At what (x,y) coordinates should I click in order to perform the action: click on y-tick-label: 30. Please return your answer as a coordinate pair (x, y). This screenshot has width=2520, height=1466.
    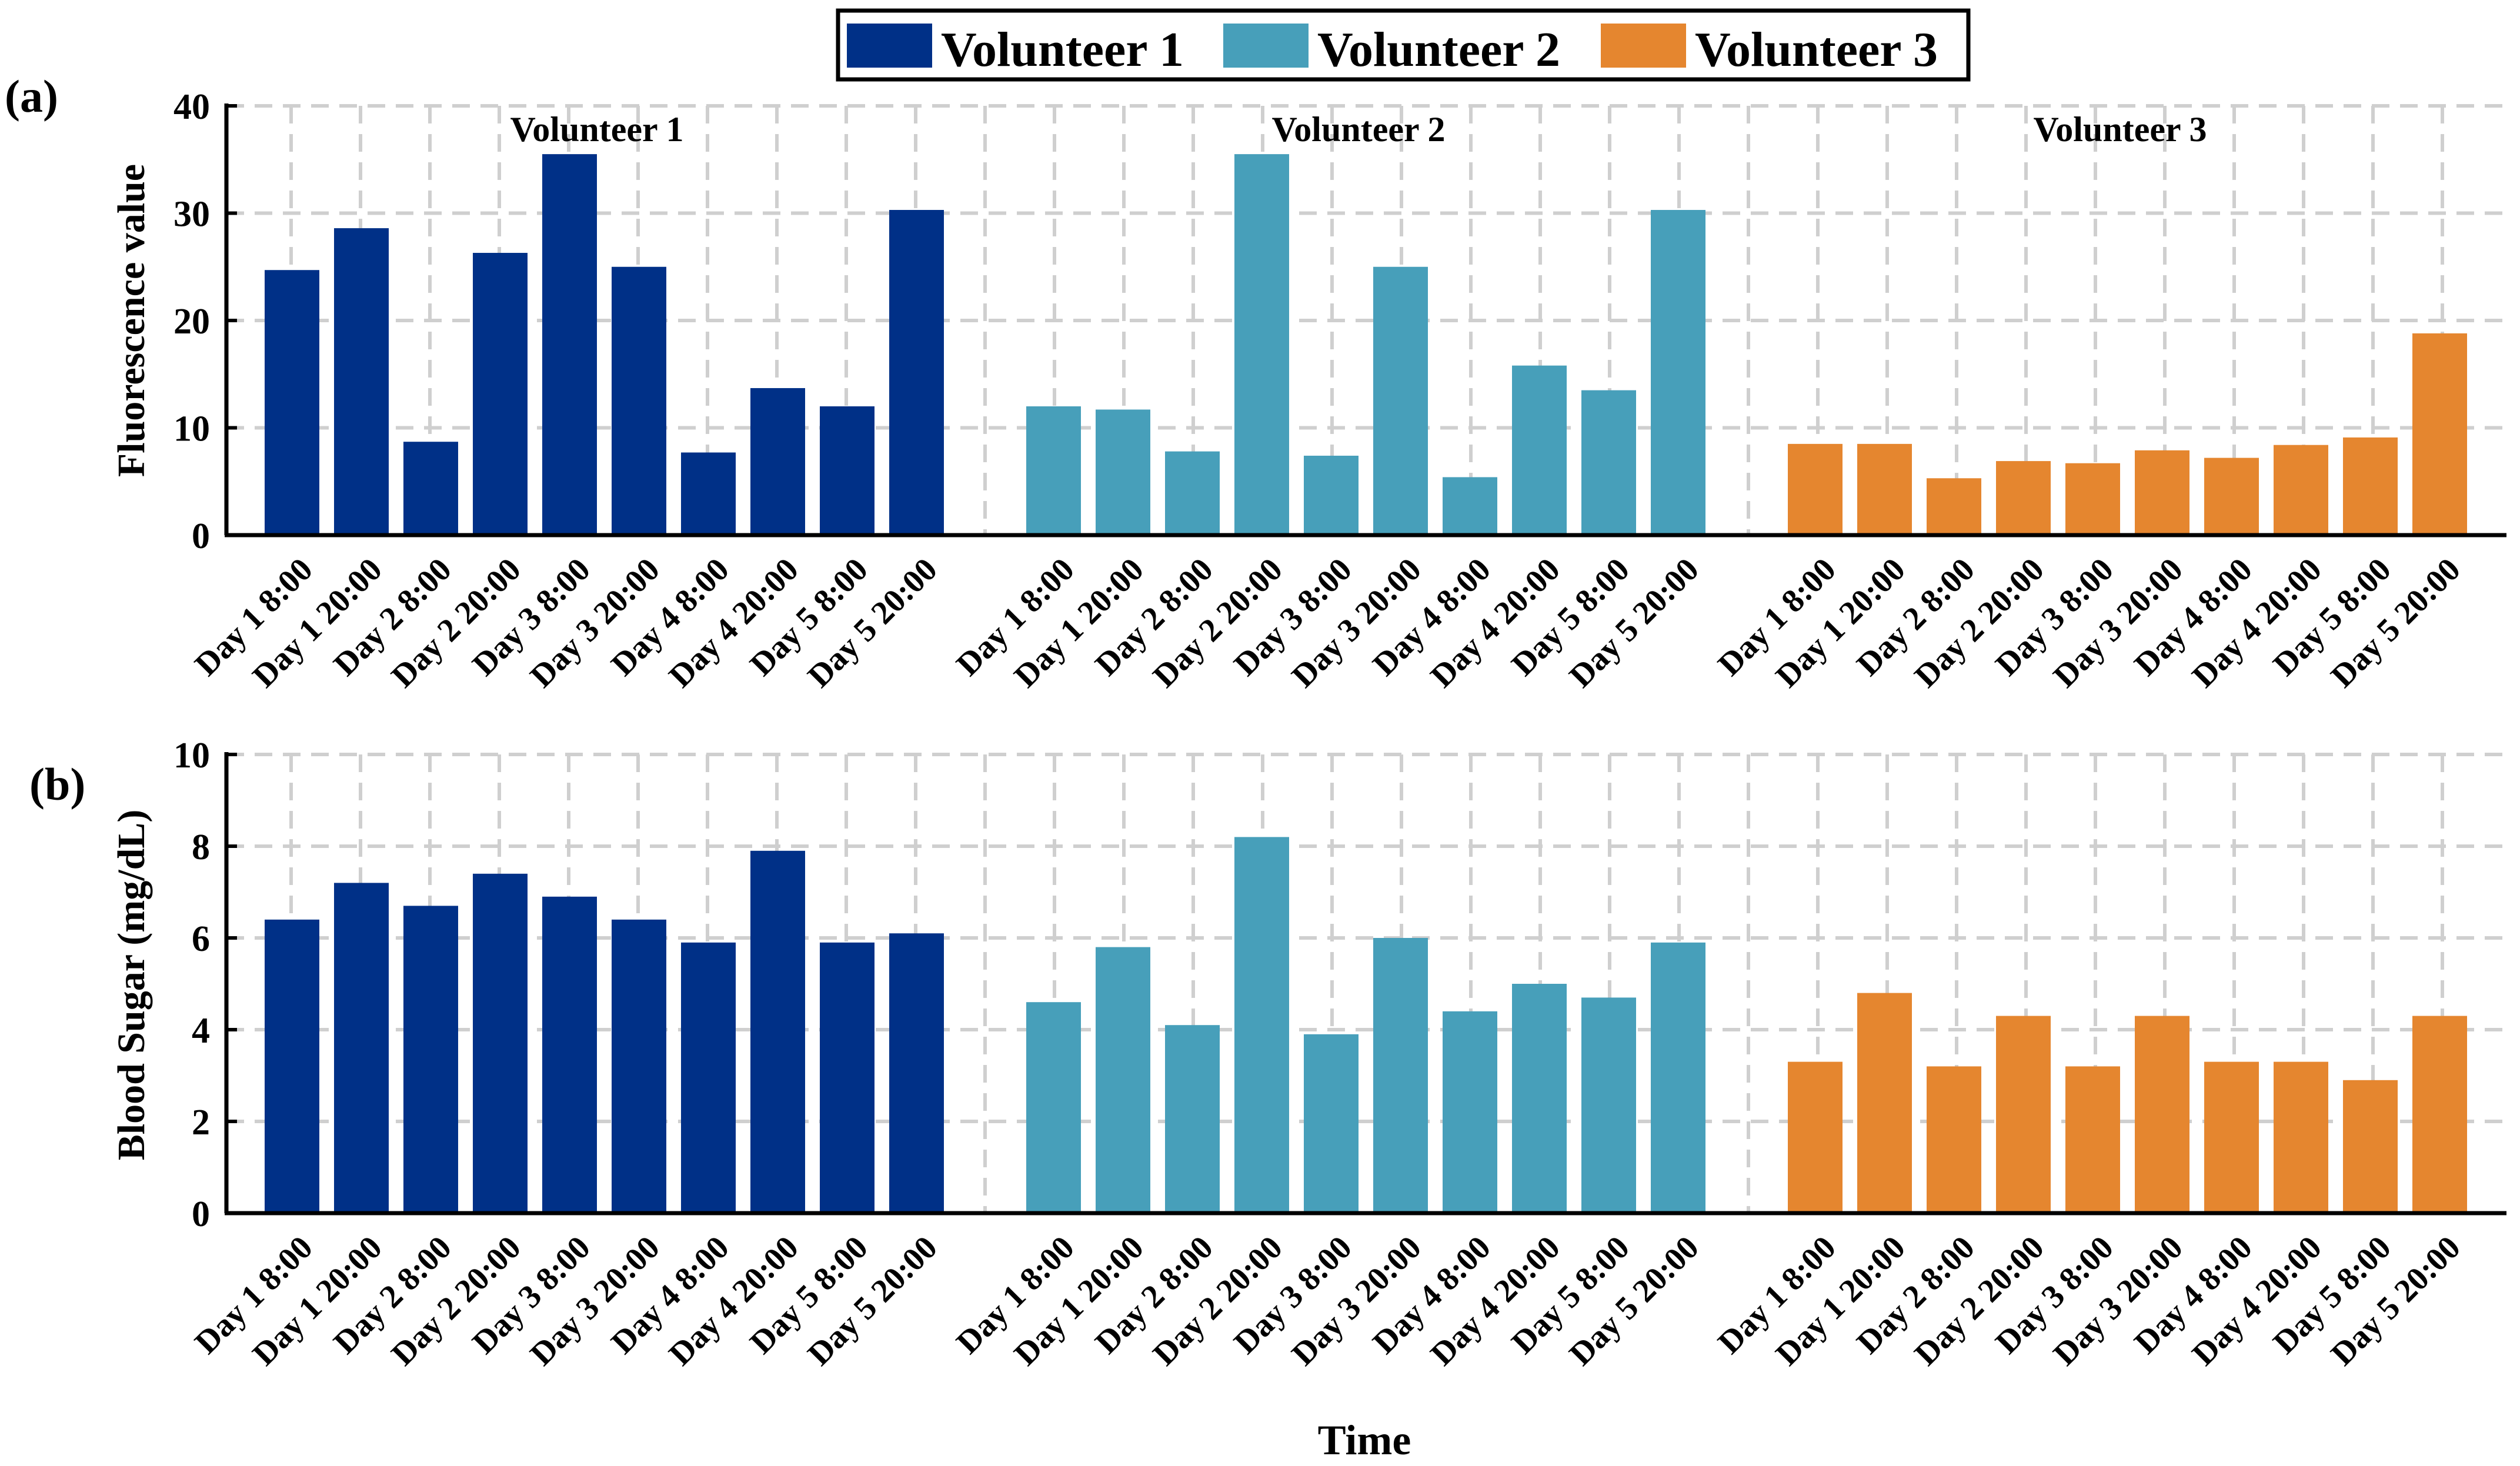
    Looking at the image, I should click on (191, 215).